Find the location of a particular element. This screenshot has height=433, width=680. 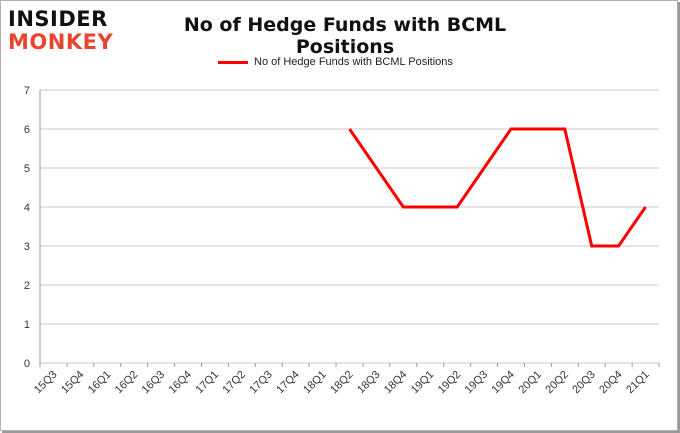

legend-label: No of Hedge Funds with BCML Positions is located at coordinates (353, 62).